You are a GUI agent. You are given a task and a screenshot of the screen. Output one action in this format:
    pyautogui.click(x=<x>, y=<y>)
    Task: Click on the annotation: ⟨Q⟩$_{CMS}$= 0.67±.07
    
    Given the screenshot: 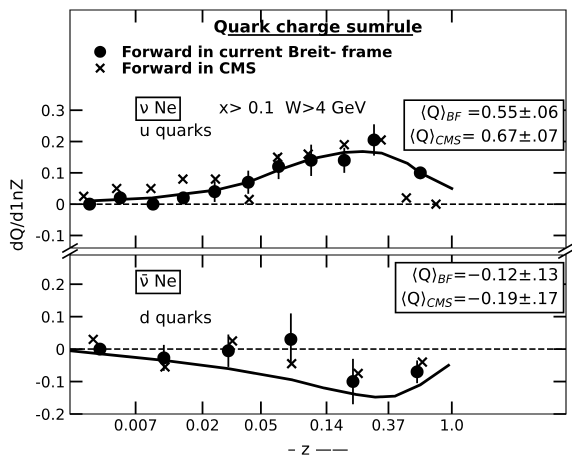 What is the action you would take?
    pyautogui.click(x=483, y=136)
    